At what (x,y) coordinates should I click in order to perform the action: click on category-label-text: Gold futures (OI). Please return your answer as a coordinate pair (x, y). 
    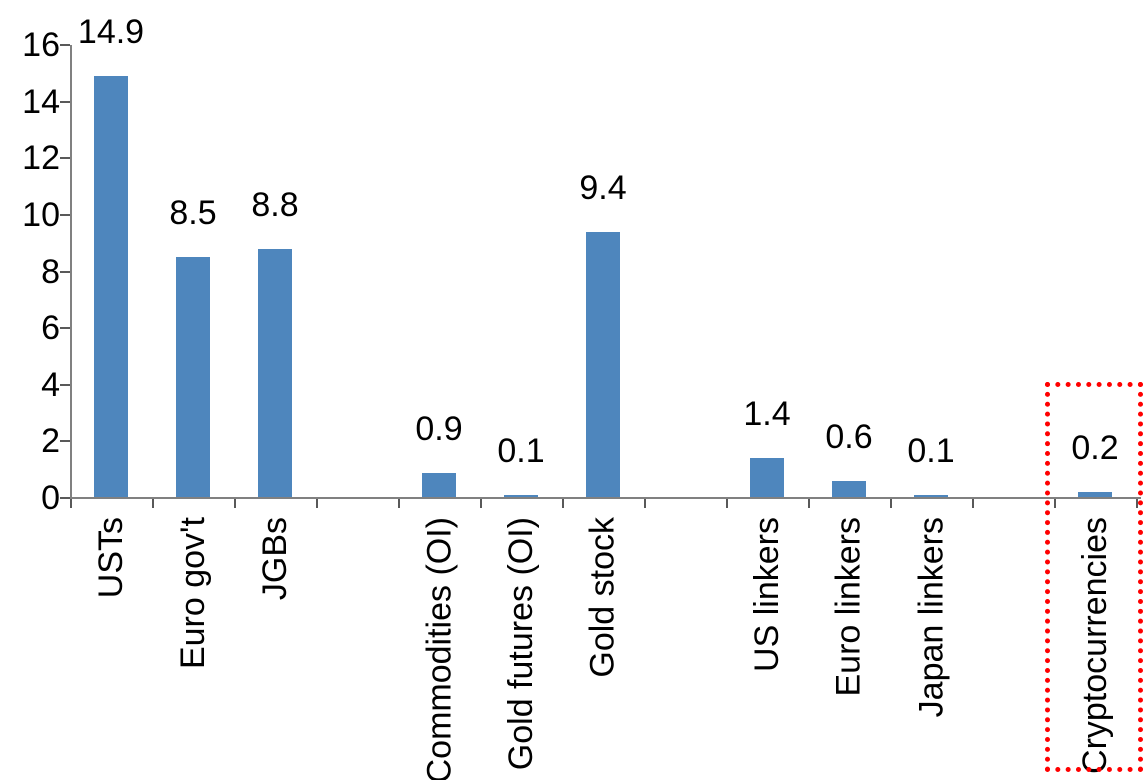
    Looking at the image, I should click on (521, 644).